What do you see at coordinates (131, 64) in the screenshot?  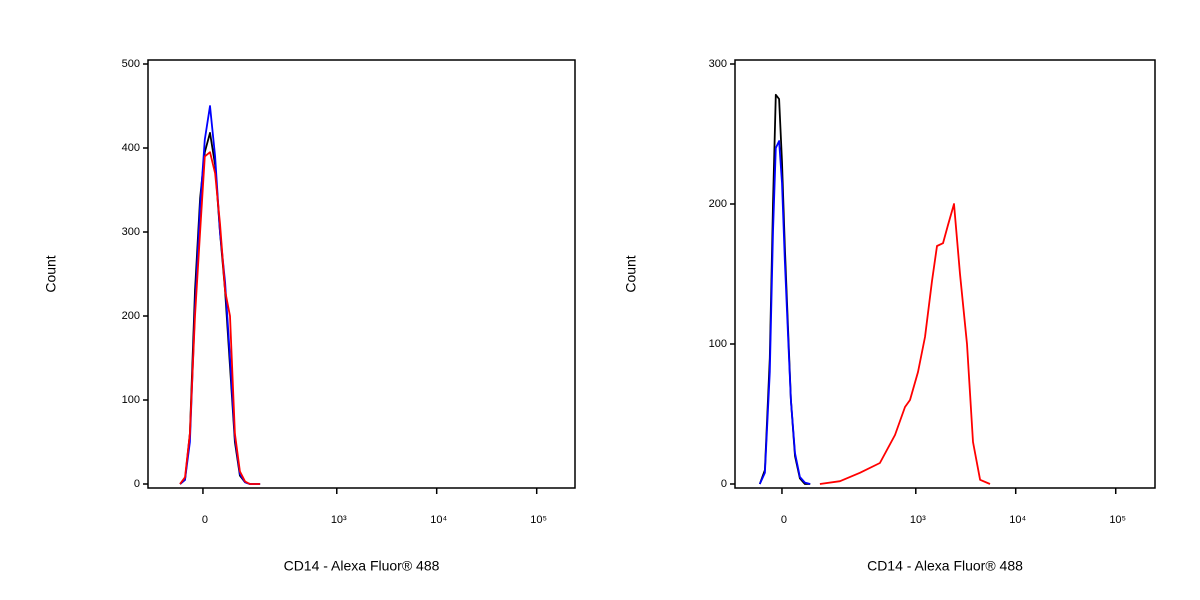 I see `y-tick-label: 500` at bounding box center [131, 64].